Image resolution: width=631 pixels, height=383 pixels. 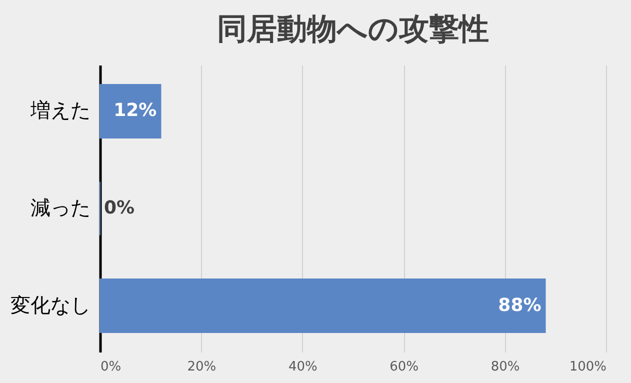 What do you see at coordinates (201, 367) in the screenshot?
I see `x-tick-label: 20%` at bounding box center [201, 367].